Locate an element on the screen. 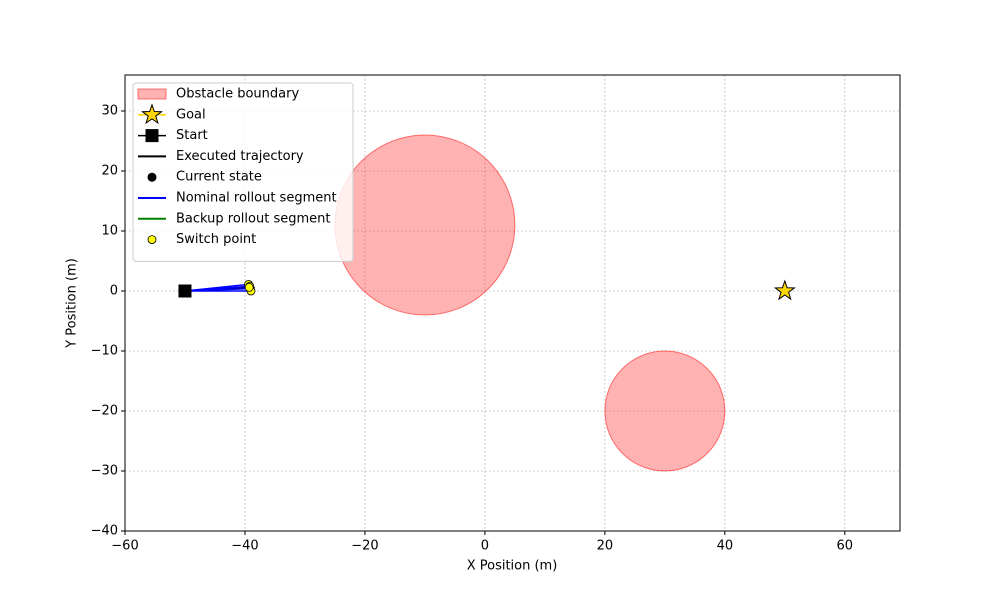 Image resolution: width=1000 pixels, height=604 pixels. legend-label: Obstacle boundary is located at coordinates (237, 94).